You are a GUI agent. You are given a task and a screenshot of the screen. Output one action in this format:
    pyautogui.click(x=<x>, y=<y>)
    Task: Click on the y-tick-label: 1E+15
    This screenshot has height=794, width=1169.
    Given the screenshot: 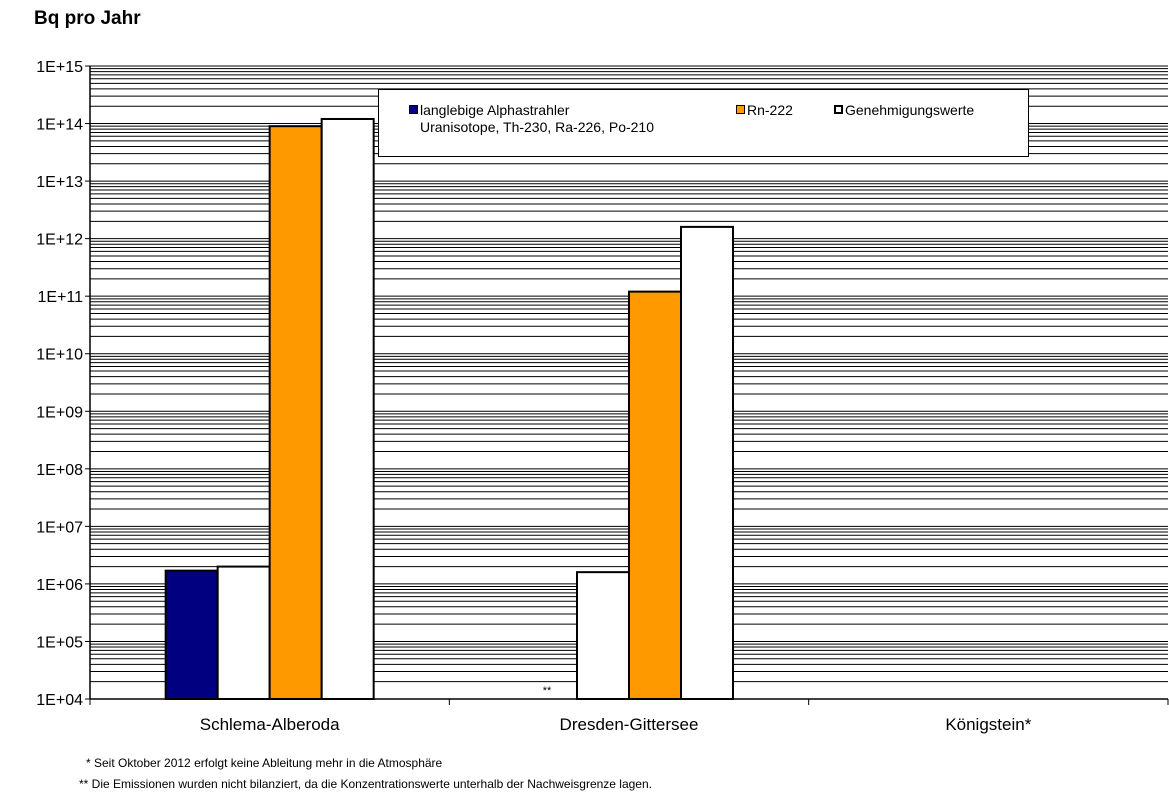 What is the action you would take?
    pyautogui.click(x=59, y=67)
    